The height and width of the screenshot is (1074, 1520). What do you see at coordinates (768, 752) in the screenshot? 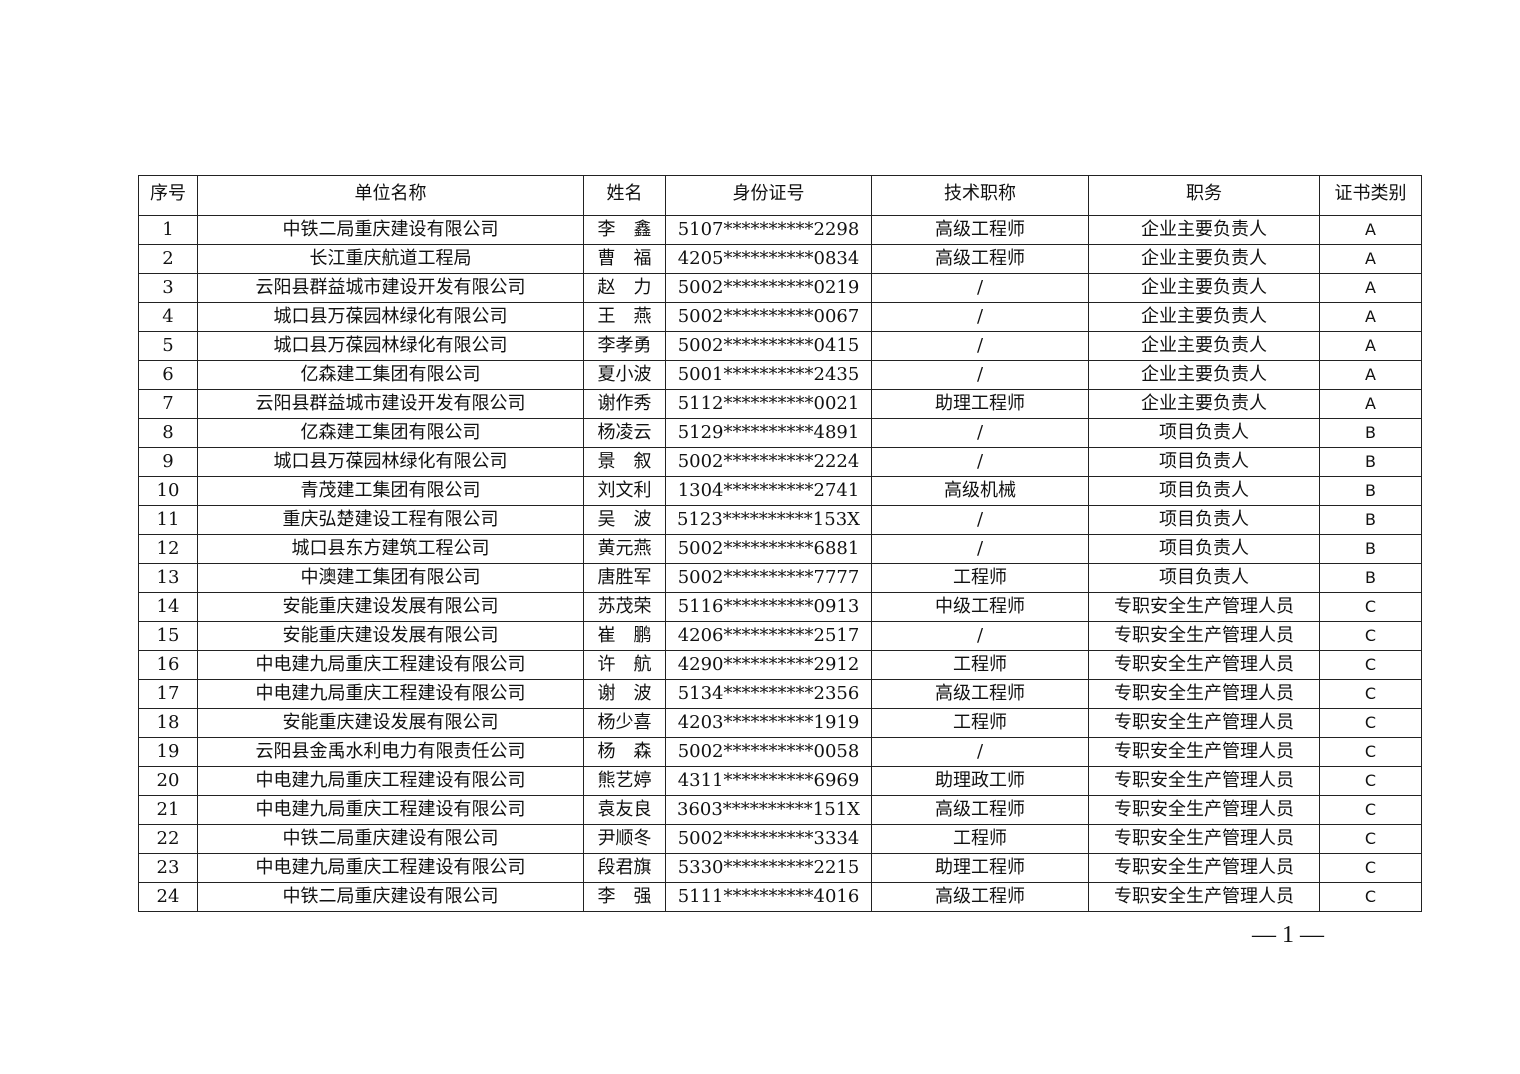
I see `cell-id-number: 5002**********0058` at bounding box center [768, 752].